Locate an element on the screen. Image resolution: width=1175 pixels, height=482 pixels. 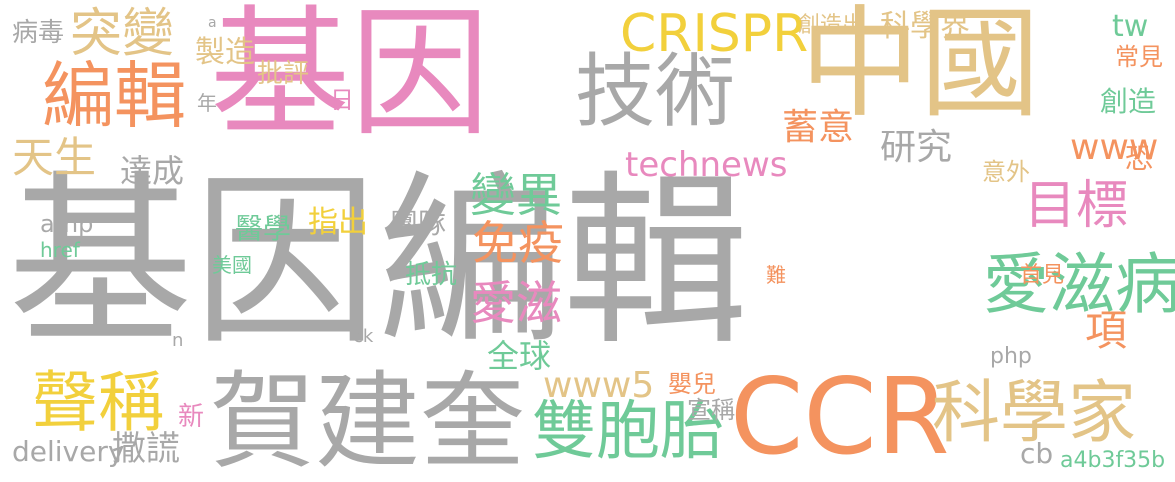
word-research: 研究 is located at coordinates (916, 147).